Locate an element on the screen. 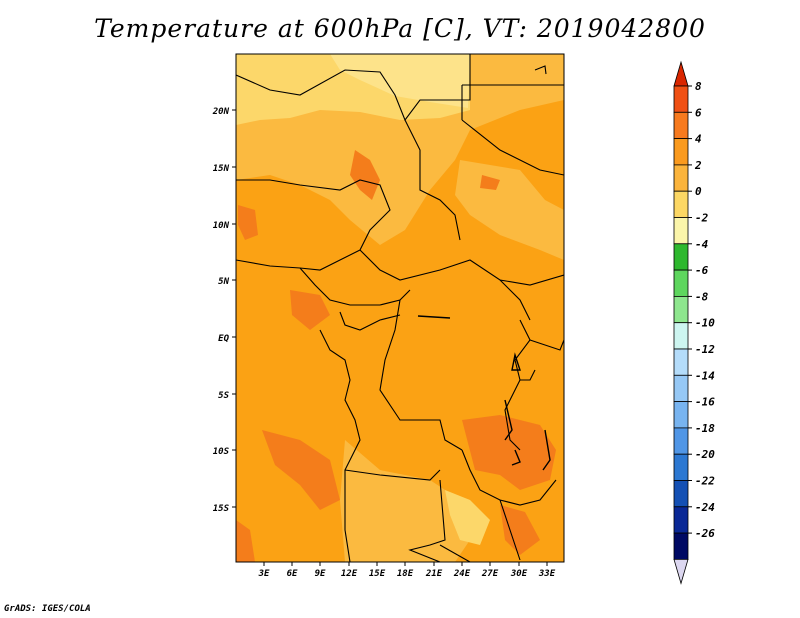 This screenshot has height=618, width=800. lon-label: 12E is located at coordinates (349, 574).